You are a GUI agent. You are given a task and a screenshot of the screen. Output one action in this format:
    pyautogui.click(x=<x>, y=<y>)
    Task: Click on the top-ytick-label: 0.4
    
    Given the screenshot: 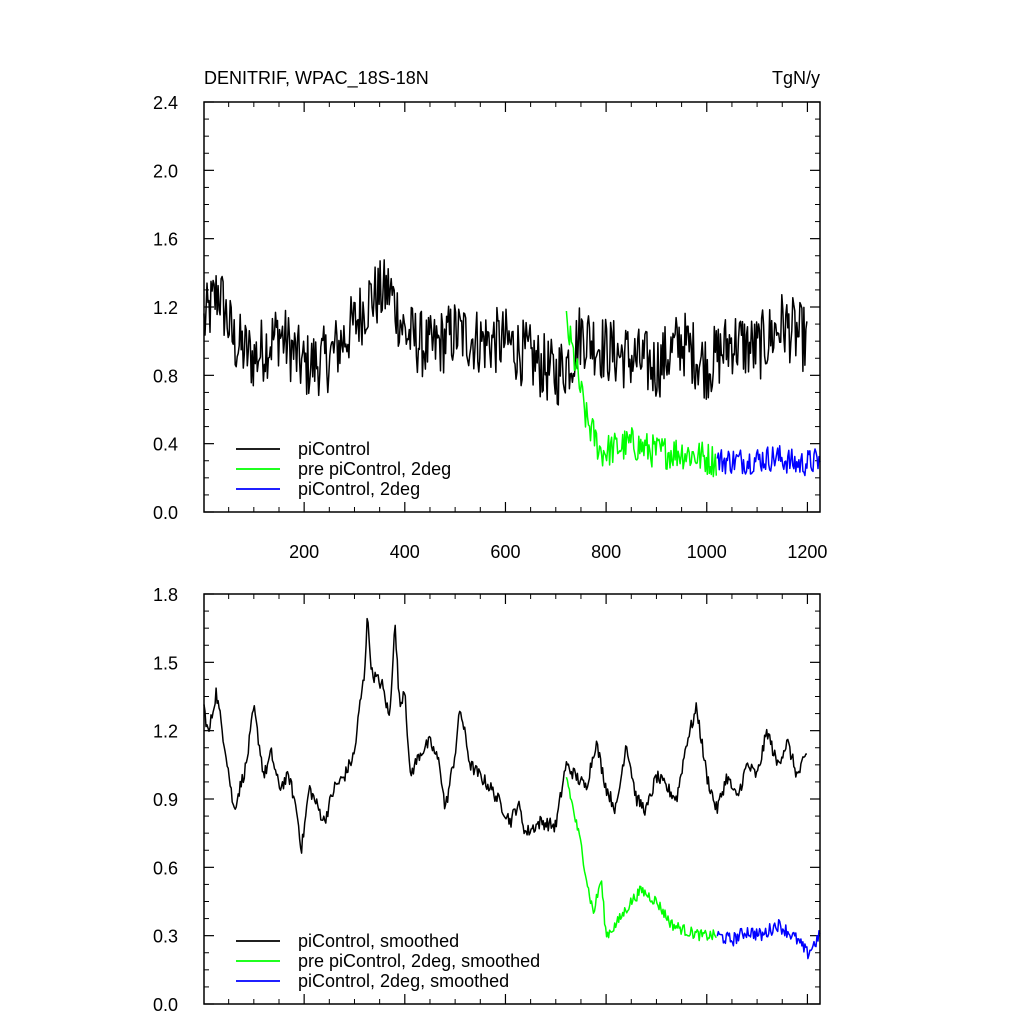 What is the action you would take?
    pyautogui.click(x=165, y=445)
    